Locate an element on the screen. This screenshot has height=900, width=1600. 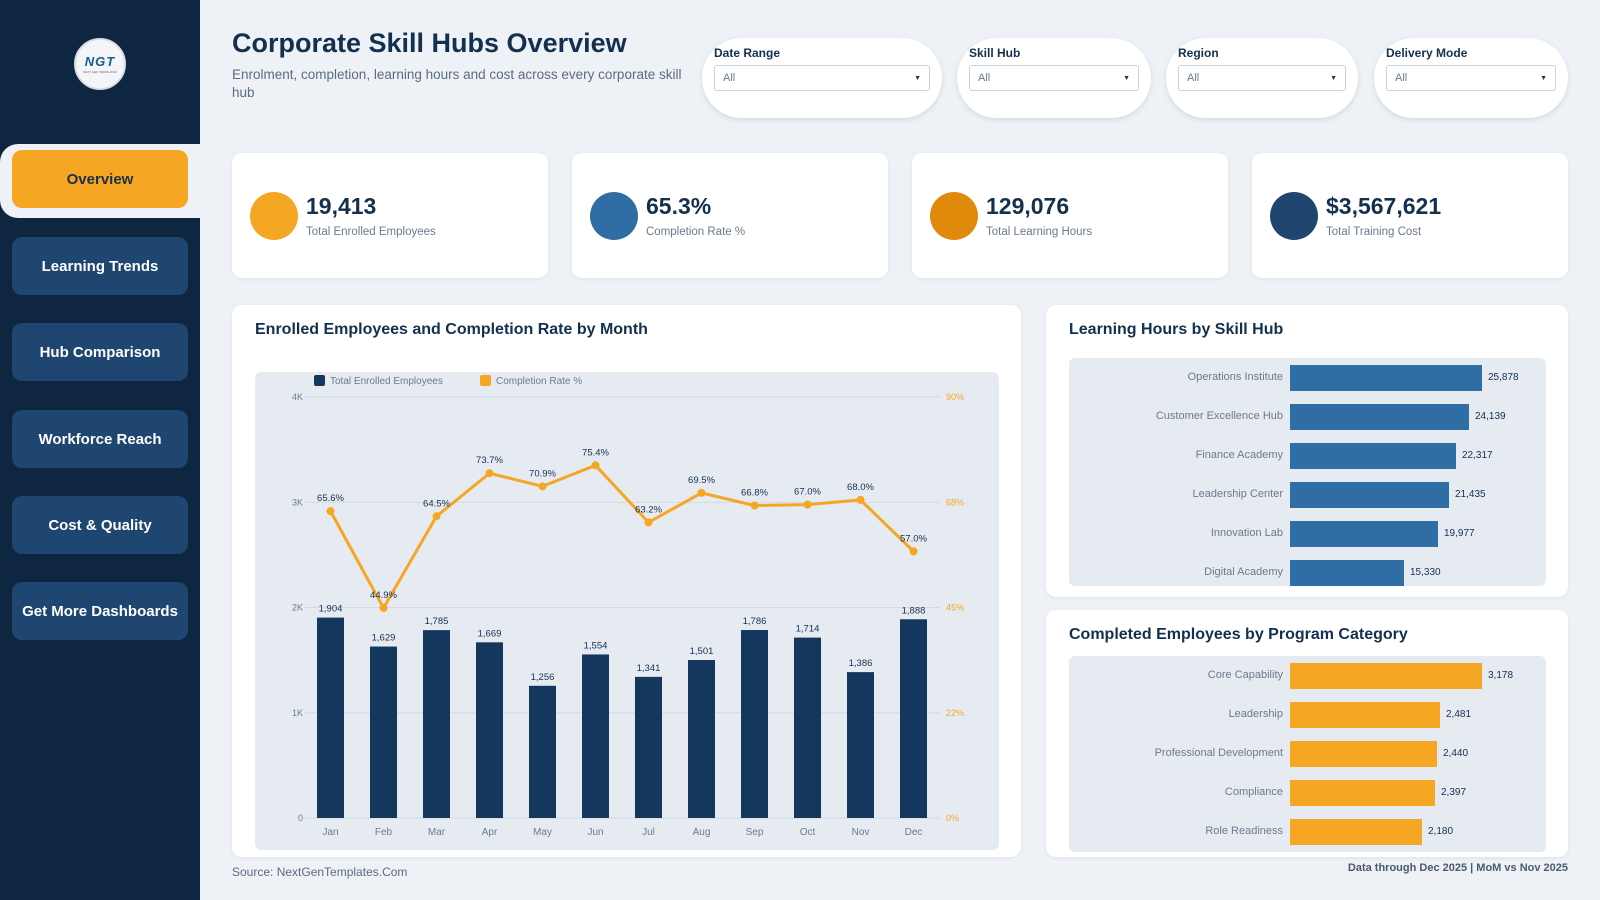
logo-subtext: NEXT GEN TEMPLATES is located at coordinates (100, 72).